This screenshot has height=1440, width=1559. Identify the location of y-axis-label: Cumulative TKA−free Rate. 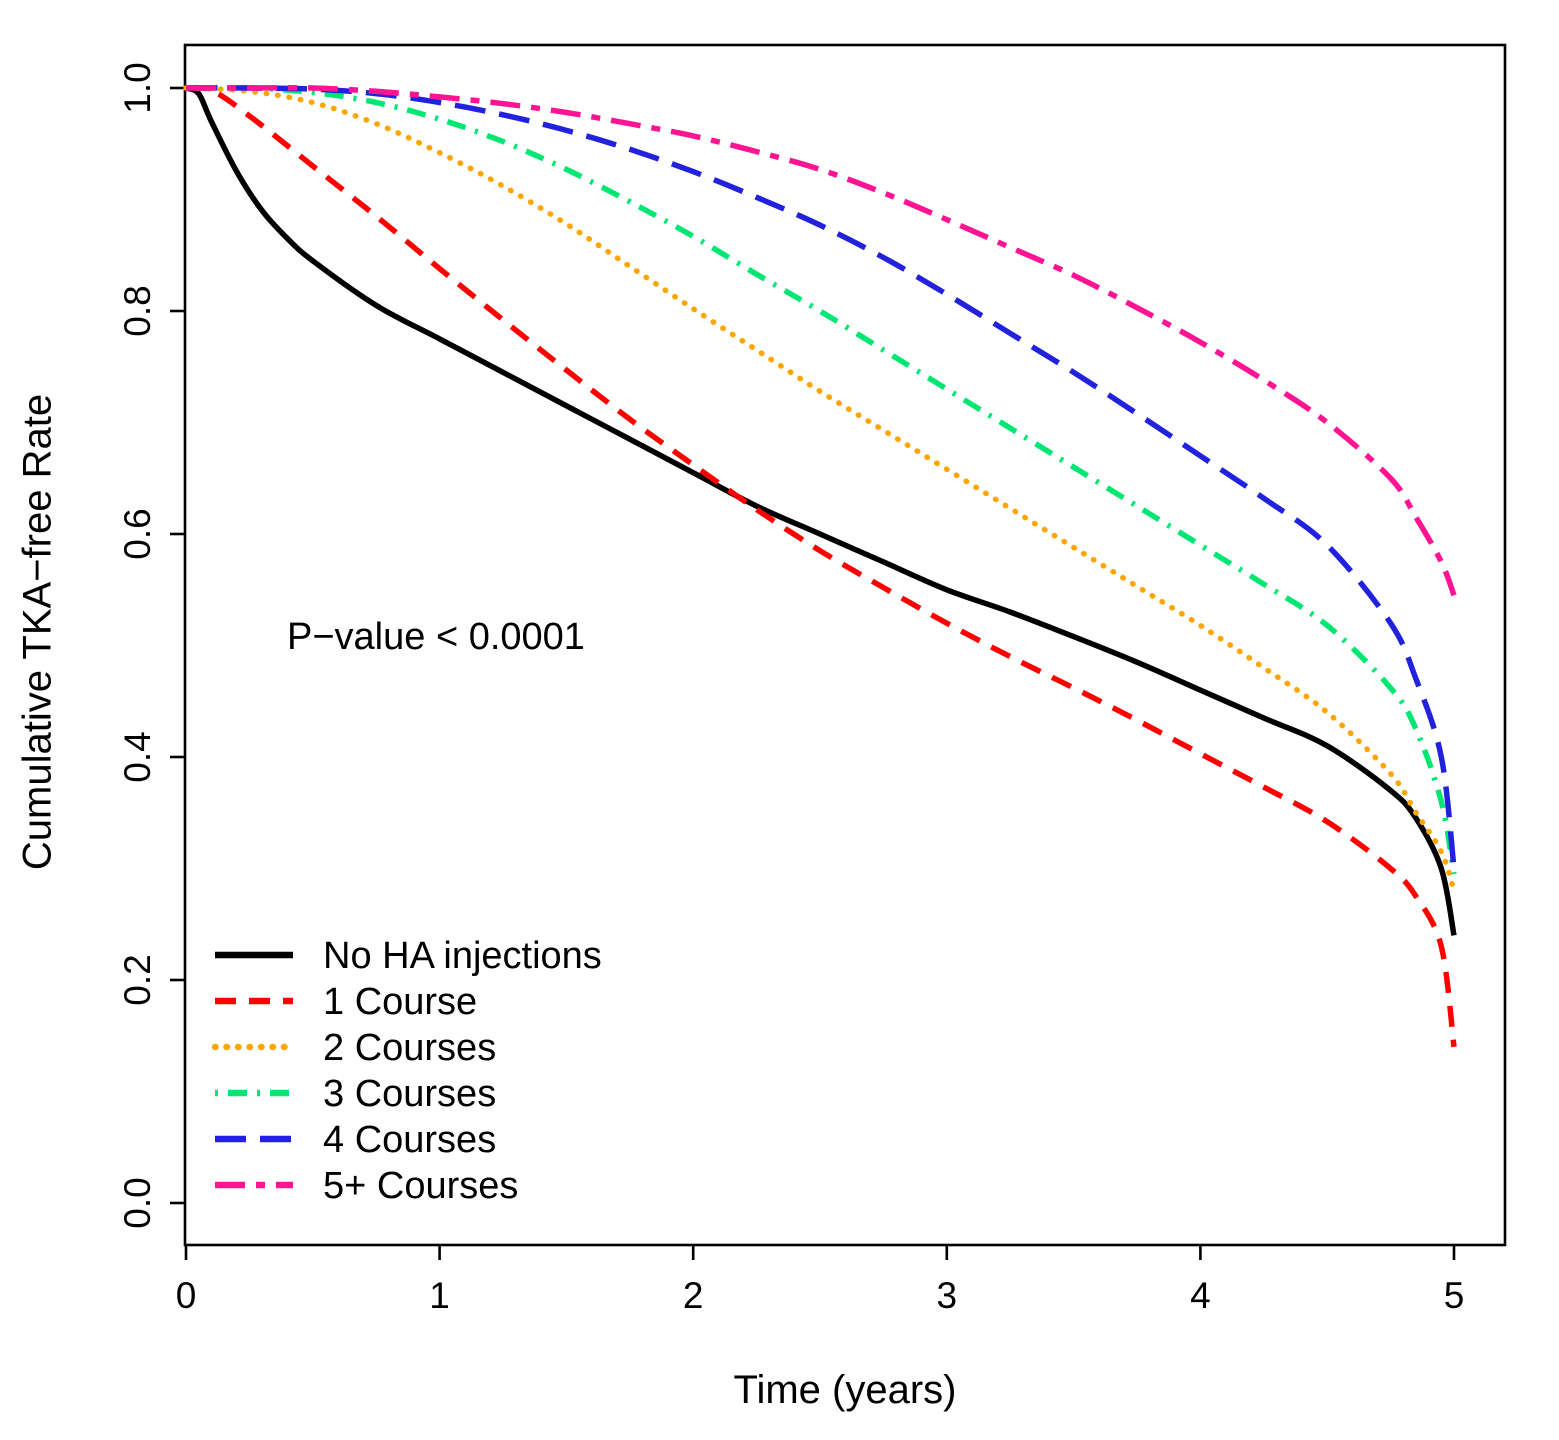
(37, 632).